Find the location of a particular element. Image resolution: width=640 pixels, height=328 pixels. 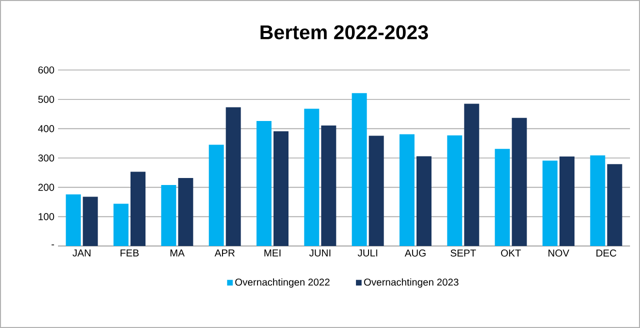

y-tick-label: 100 is located at coordinates (46, 216).